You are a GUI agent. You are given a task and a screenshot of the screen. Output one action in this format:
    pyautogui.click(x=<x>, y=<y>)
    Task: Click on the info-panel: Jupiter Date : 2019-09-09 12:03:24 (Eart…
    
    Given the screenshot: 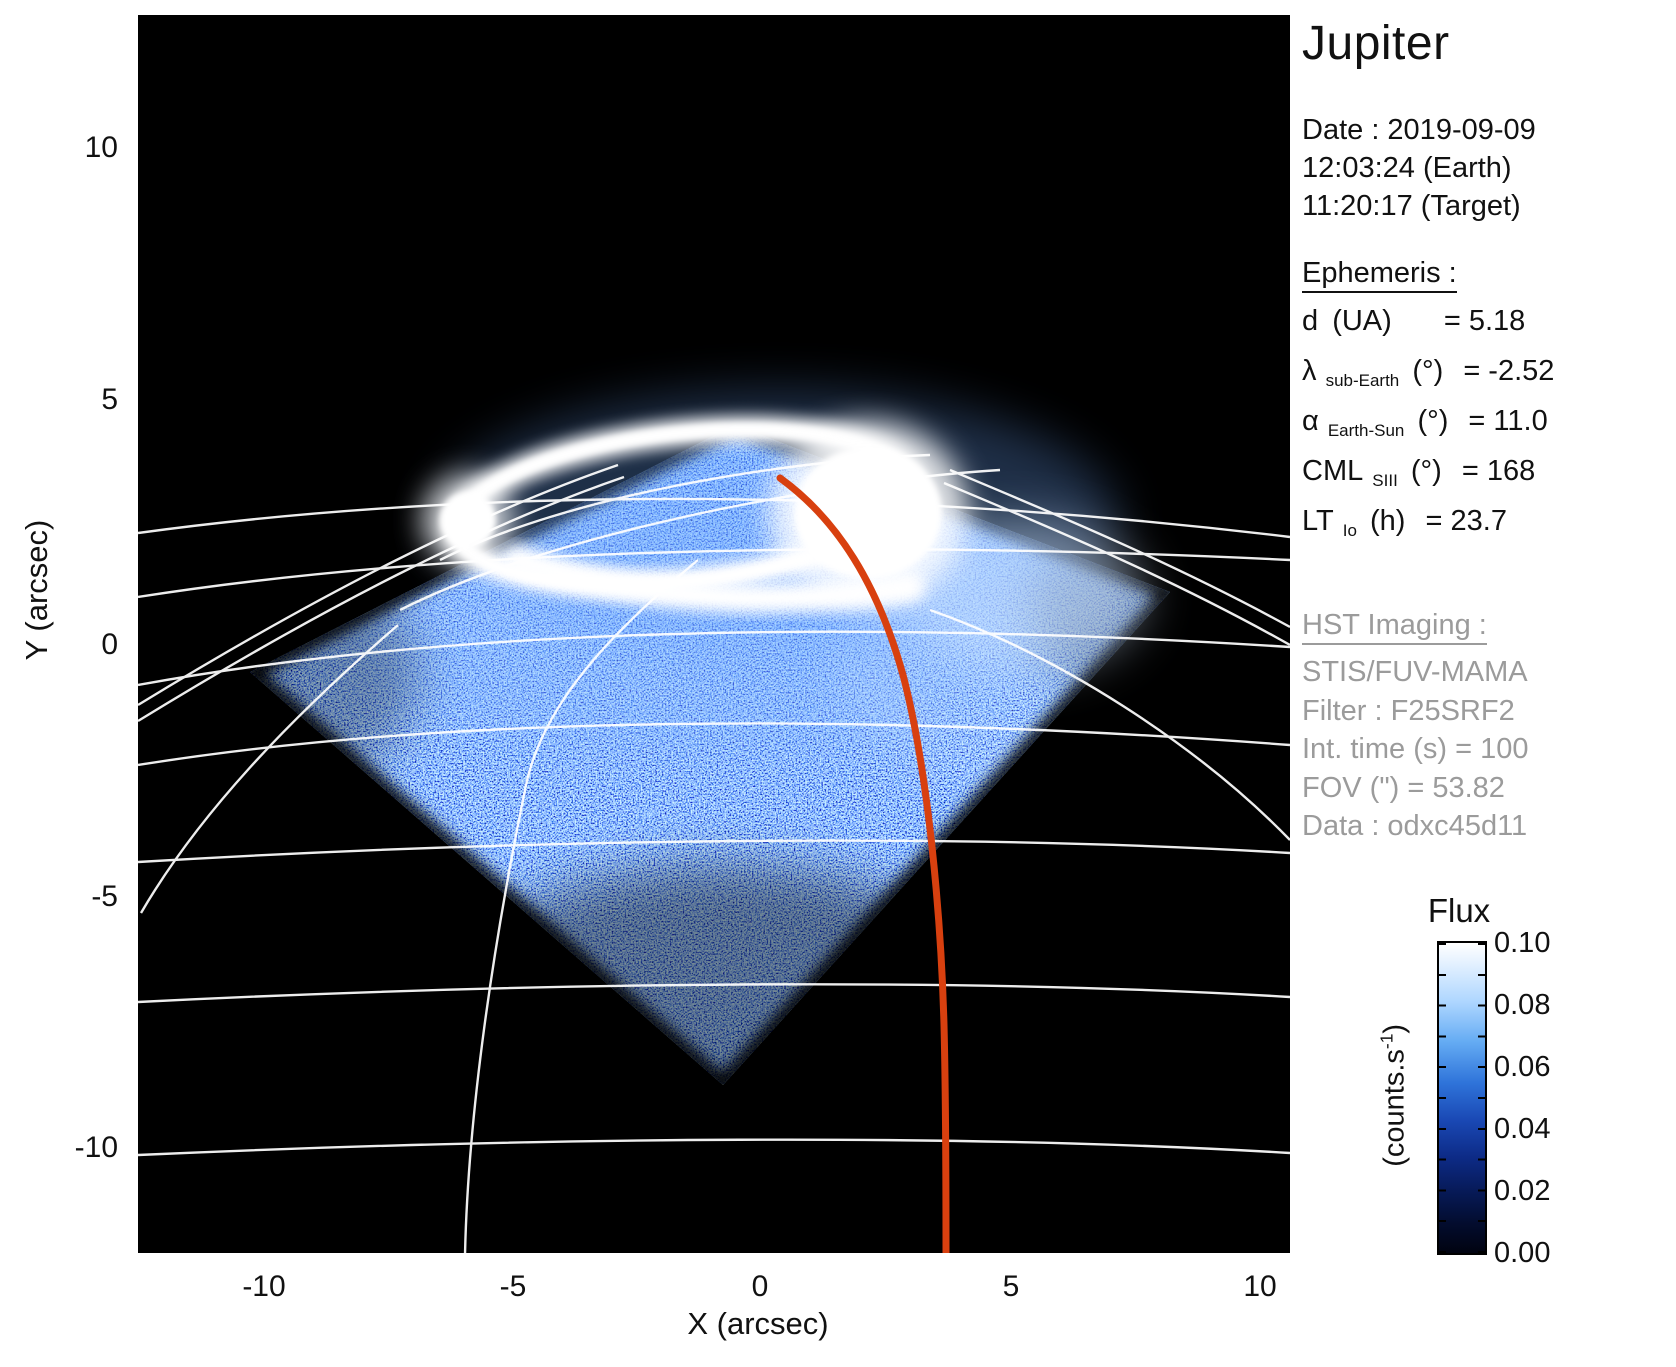 What is the action you would take?
    pyautogui.click(x=1488, y=423)
    